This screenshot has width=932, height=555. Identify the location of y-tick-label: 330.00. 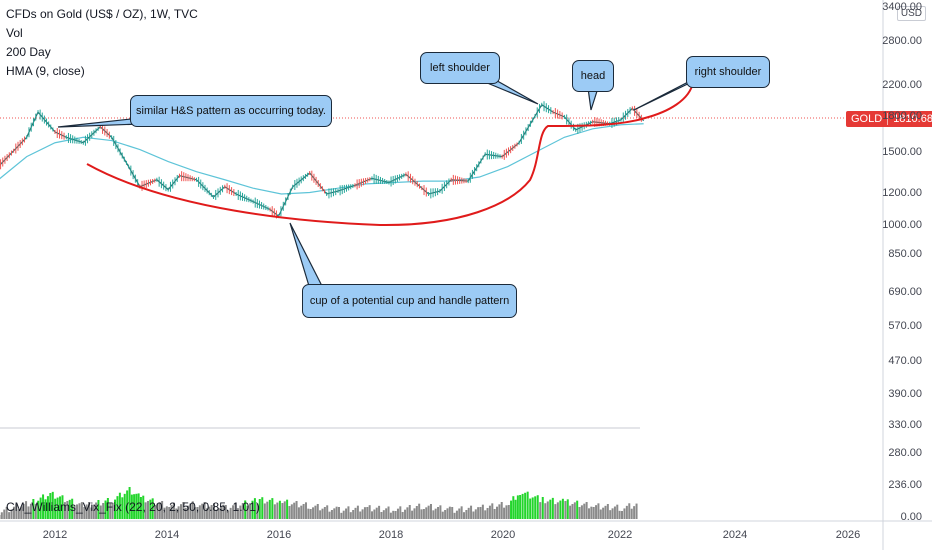
(905, 425).